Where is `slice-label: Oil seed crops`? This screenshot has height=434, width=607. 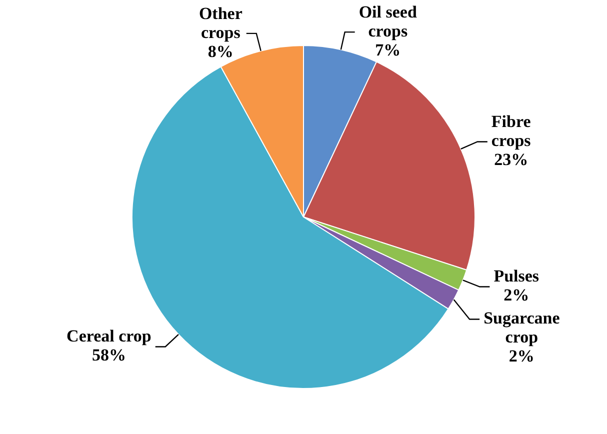 slice-label: Oil seed crops is located at coordinates (388, 21).